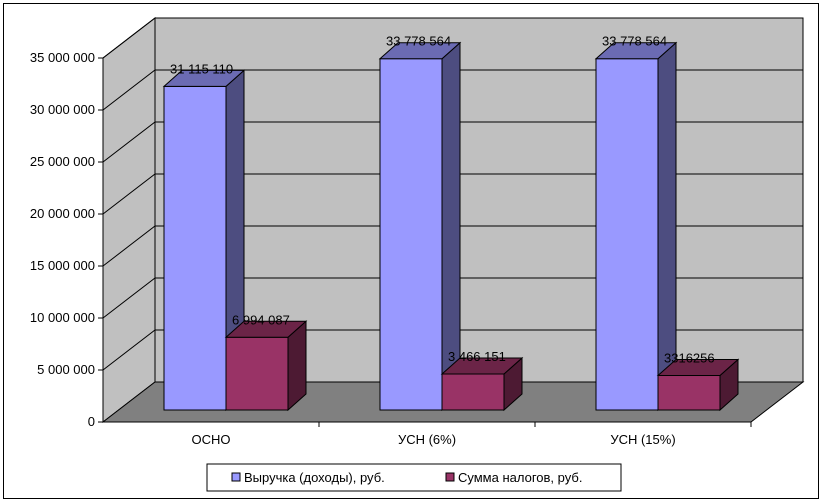 The height and width of the screenshot is (503, 823). I want to click on y-tick-label: 20 000 000, so click(62, 213).